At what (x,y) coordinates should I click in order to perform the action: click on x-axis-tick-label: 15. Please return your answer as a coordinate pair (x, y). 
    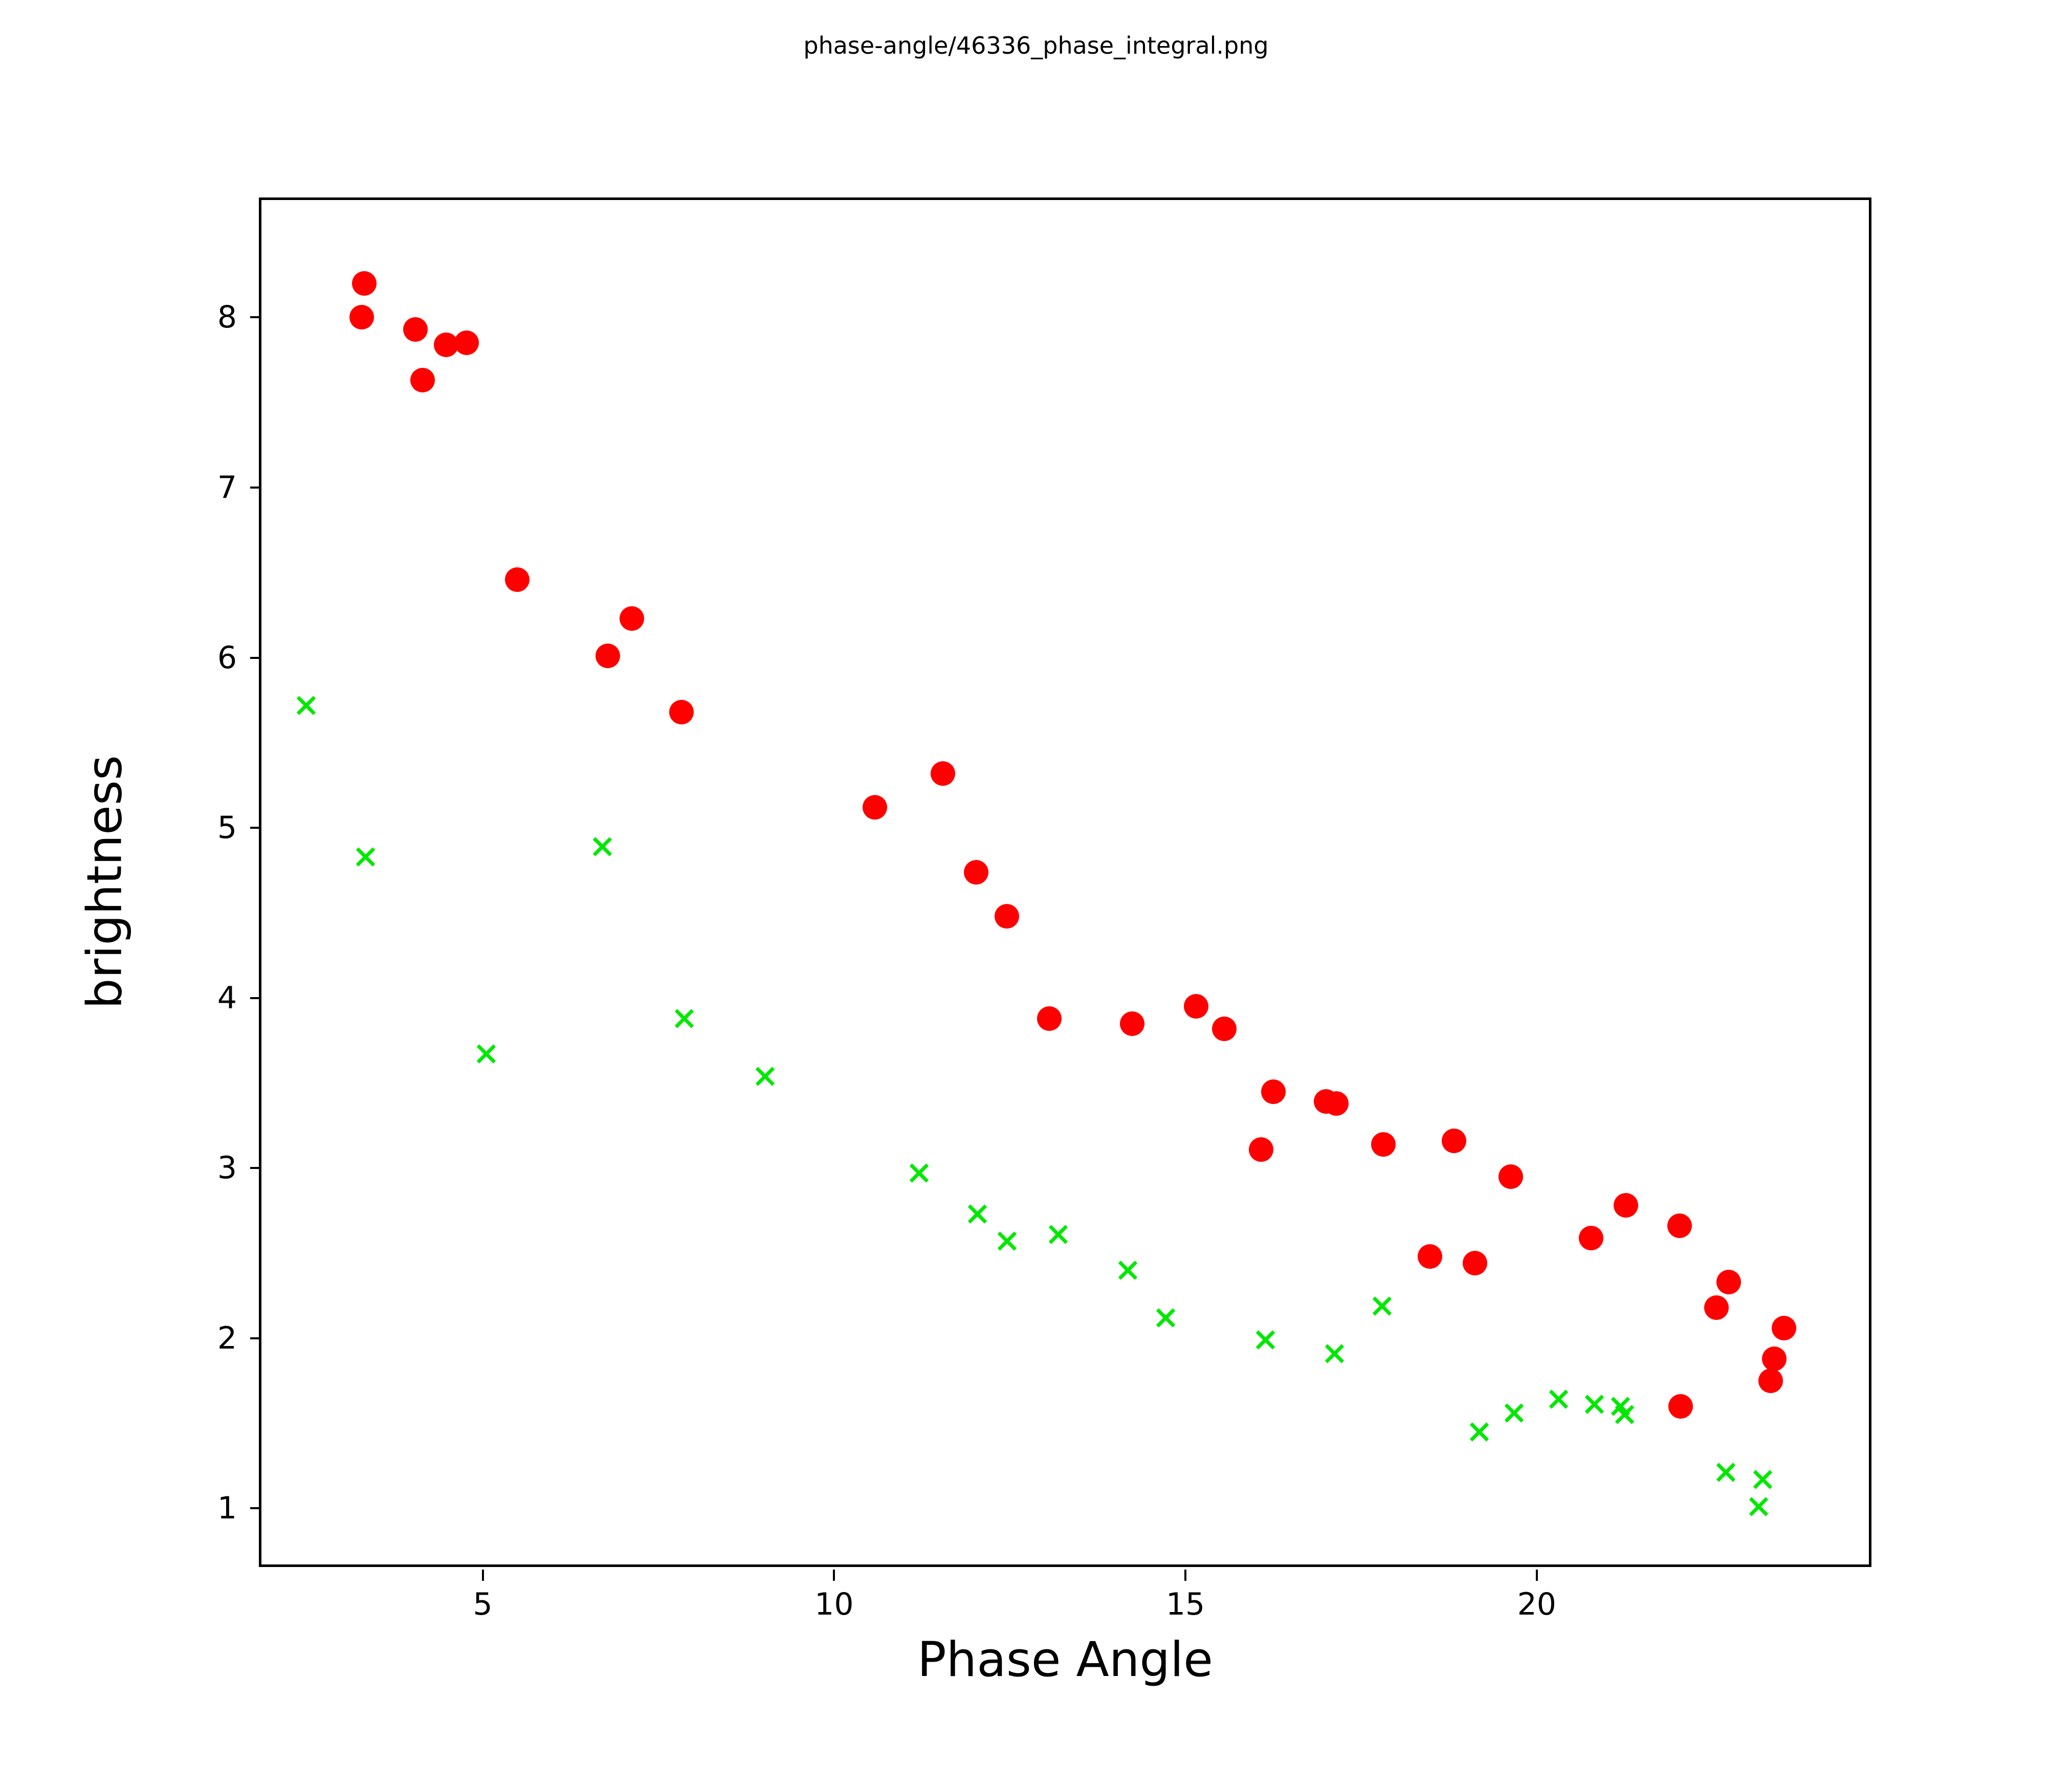
    Looking at the image, I should click on (1185, 1604).